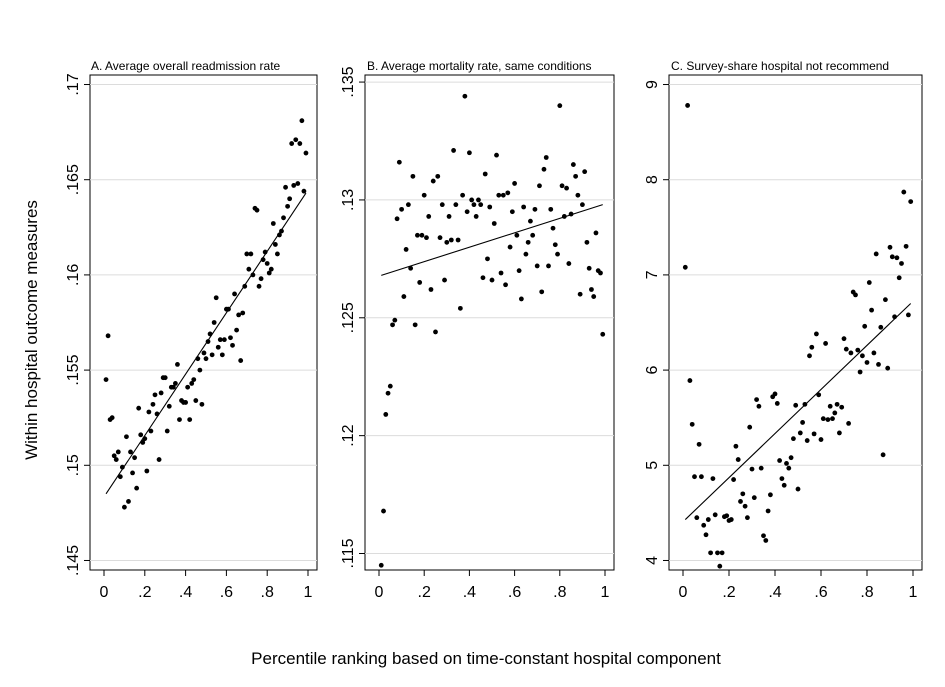 The width and height of the screenshot is (945, 687). What do you see at coordinates (308, 592) in the screenshot?
I see `panel-a-xtick-label: 1` at bounding box center [308, 592].